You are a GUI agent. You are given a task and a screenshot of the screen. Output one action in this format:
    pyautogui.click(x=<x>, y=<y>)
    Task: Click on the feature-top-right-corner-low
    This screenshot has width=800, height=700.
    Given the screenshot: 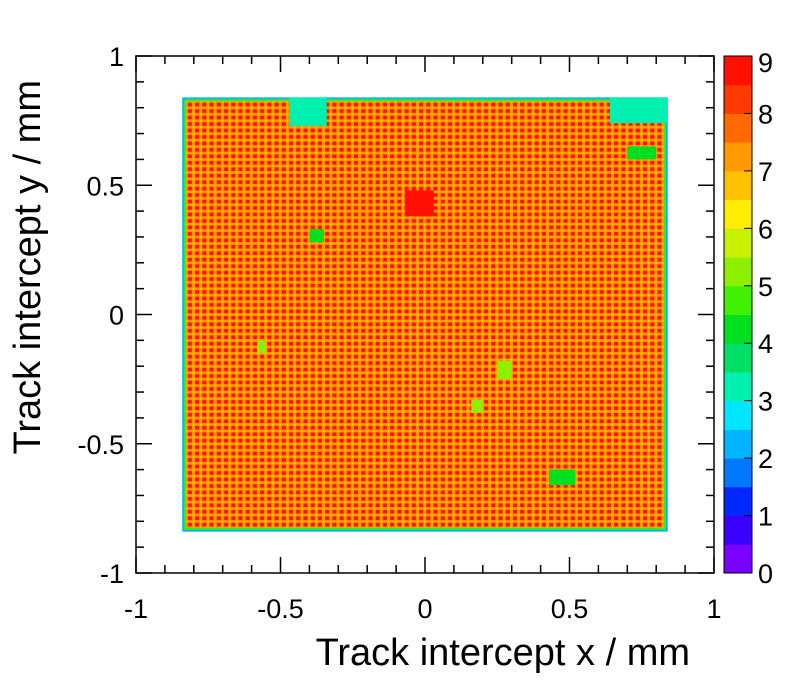 What is the action you would take?
    pyautogui.click(x=638, y=110)
    